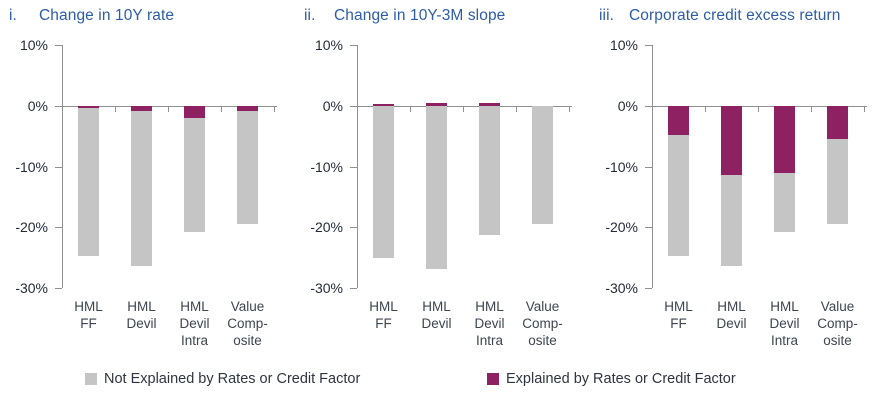 The width and height of the screenshot is (885, 401). Describe the element at coordinates (420, 15) in the screenshot. I see `chart-title-text: Change in 10Y-3M slope` at that location.